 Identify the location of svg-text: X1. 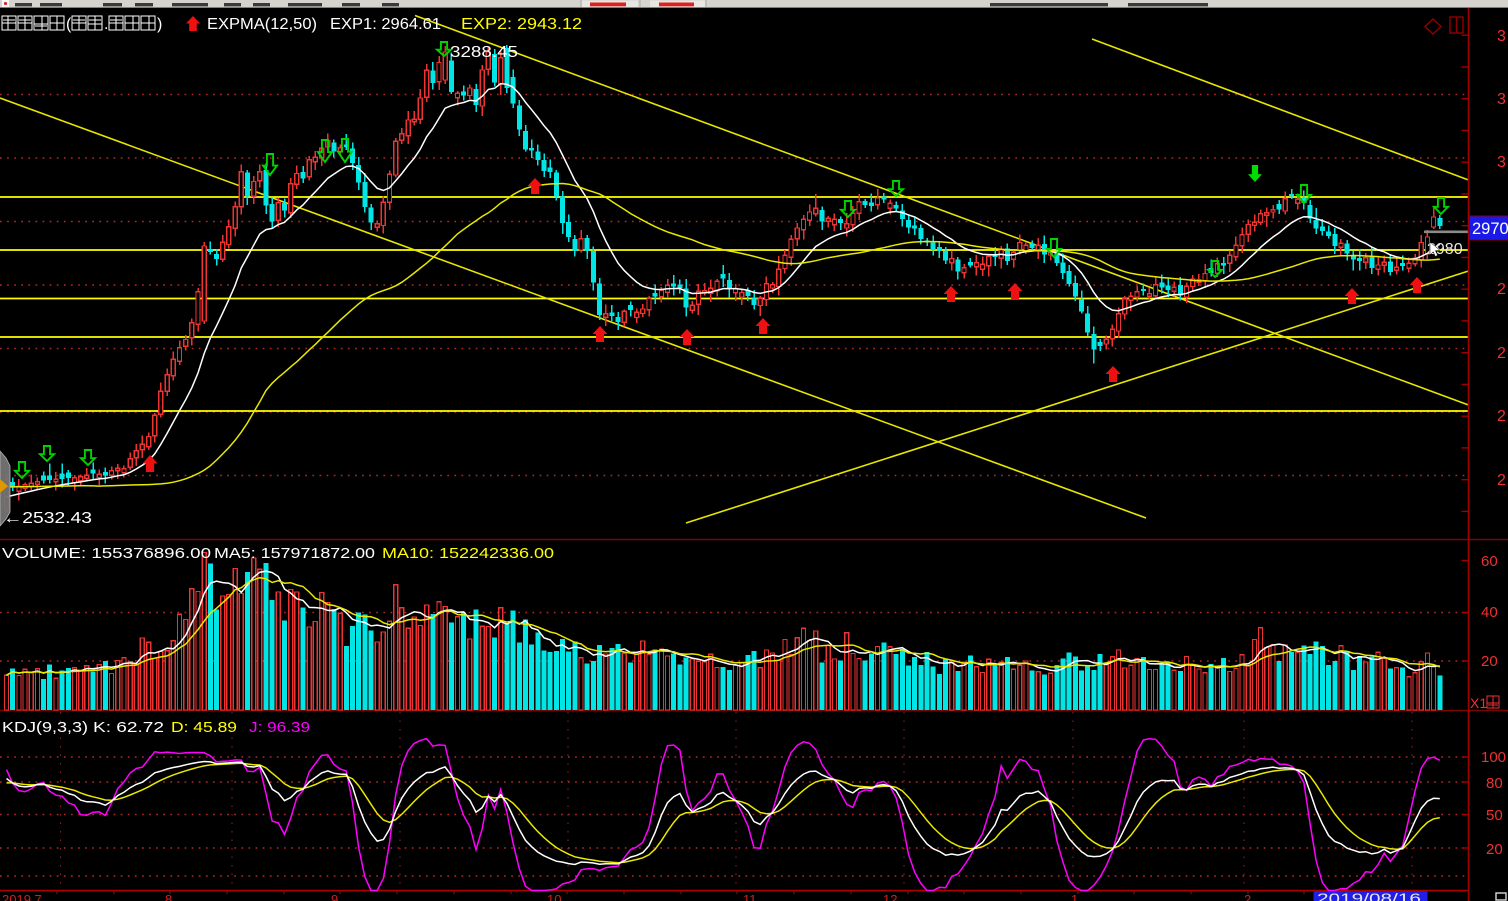
(1478, 703).